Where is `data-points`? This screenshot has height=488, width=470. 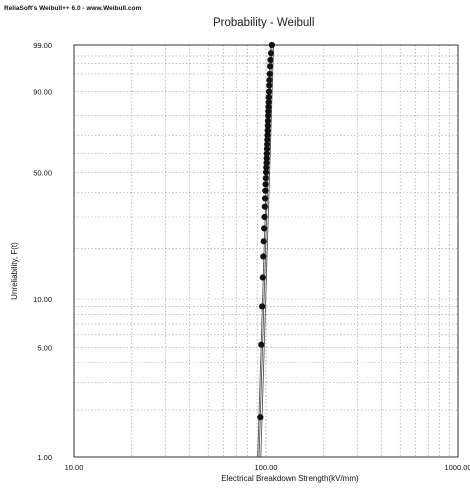 data-points is located at coordinates (266, 231).